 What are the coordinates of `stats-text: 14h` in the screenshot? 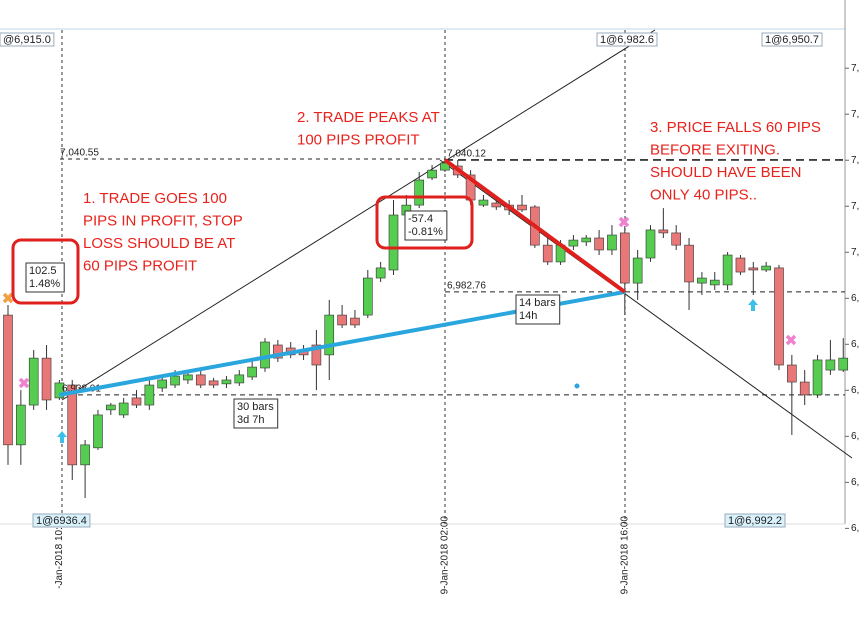 It's located at (528, 316).